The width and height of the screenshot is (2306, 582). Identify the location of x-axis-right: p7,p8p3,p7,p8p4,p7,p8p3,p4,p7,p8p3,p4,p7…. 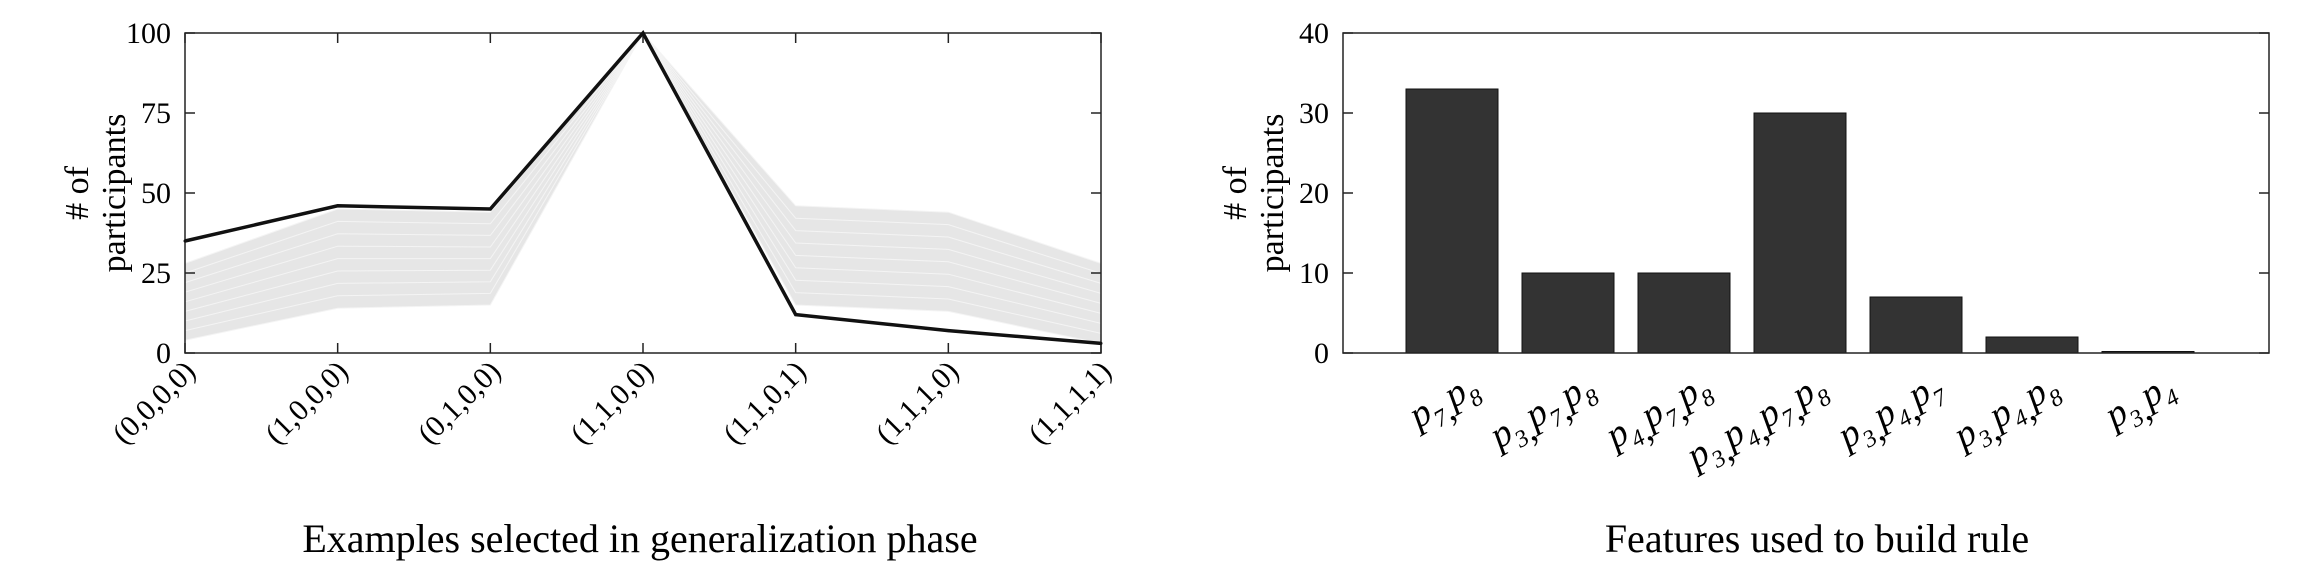
(1792, 425).